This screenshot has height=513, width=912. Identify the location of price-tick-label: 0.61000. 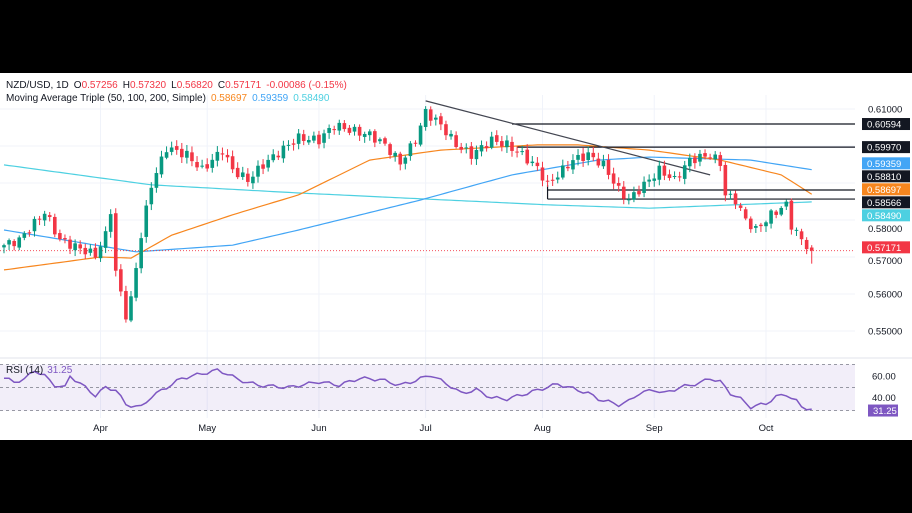
(885, 110).